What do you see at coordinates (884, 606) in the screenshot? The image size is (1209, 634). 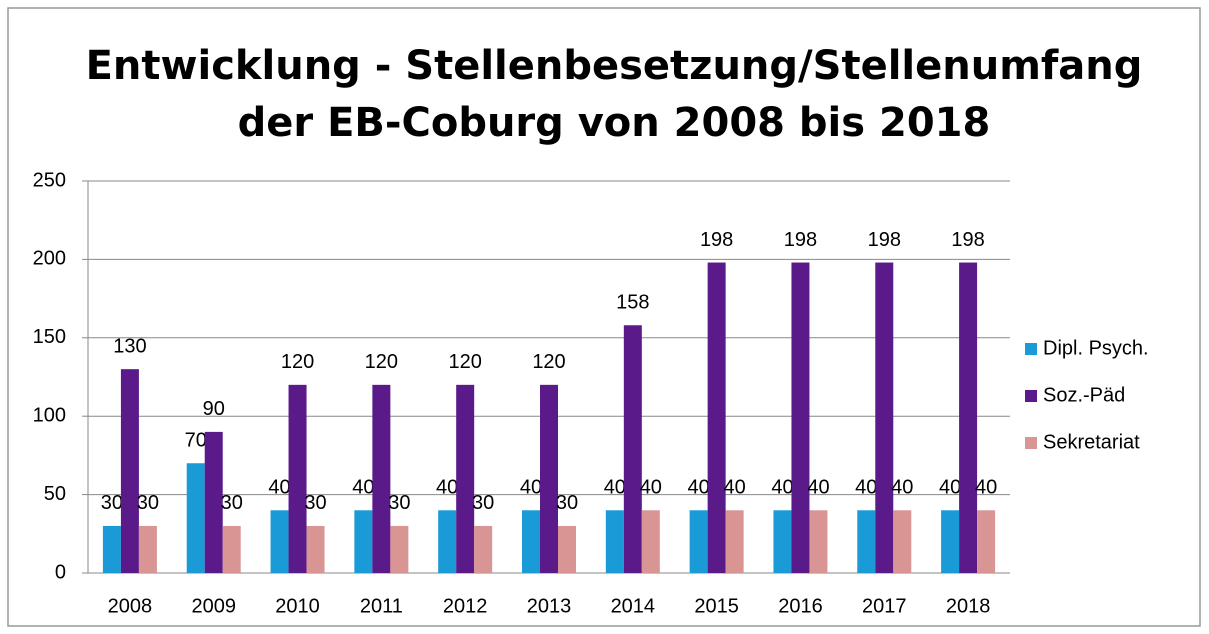 I see `x-tick-label: 2017` at bounding box center [884, 606].